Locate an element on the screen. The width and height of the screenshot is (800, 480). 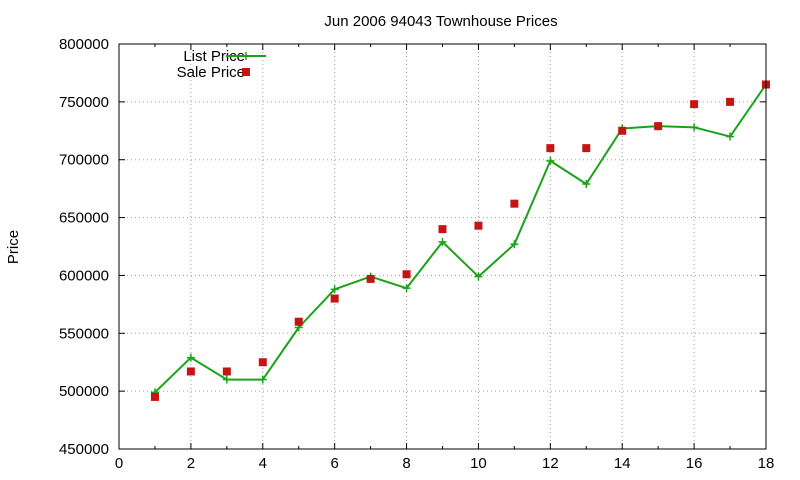
x-tick-label: 12 is located at coordinates (550, 463).